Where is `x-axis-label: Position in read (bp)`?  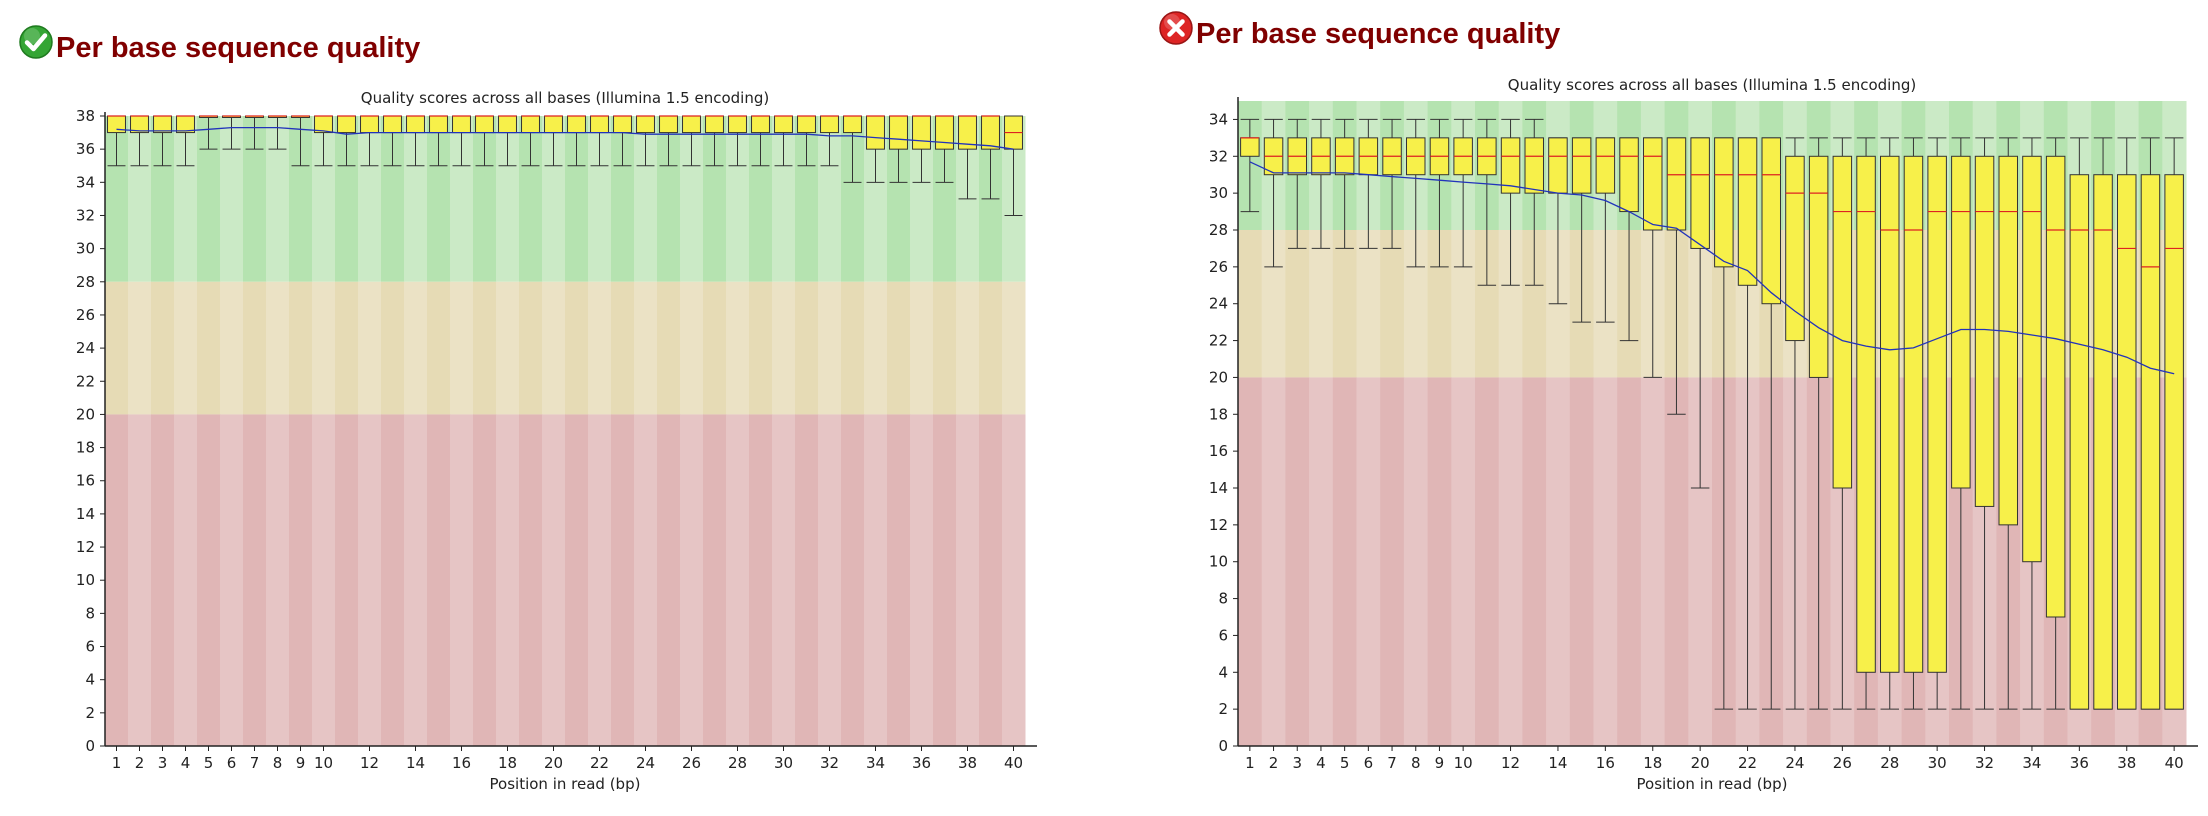 x-axis-label: Position in read (bp) is located at coordinates (565, 784).